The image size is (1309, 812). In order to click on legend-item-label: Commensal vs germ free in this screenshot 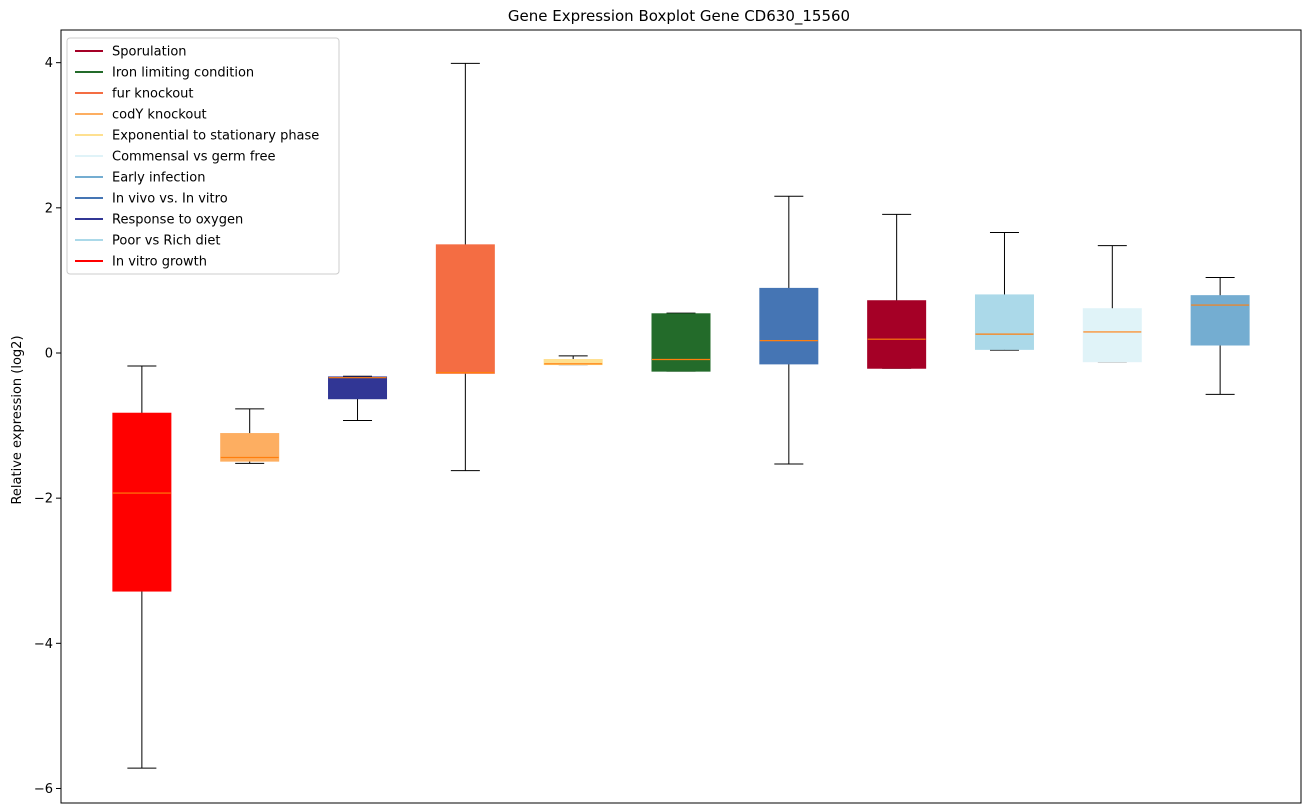, I will do `click(193, 157)`.